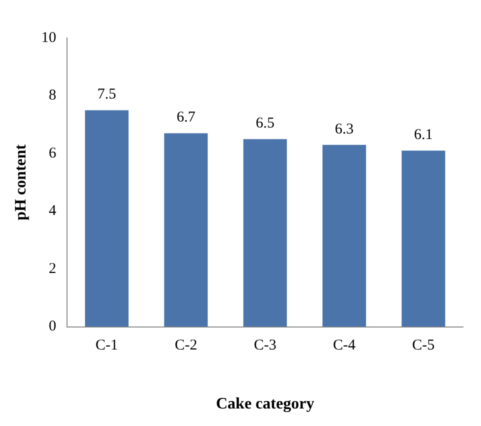  What do you see at coordinates (52, 153) in the screenshot?
I see `y-tick-label: 6` at bounding box center [52, 153].